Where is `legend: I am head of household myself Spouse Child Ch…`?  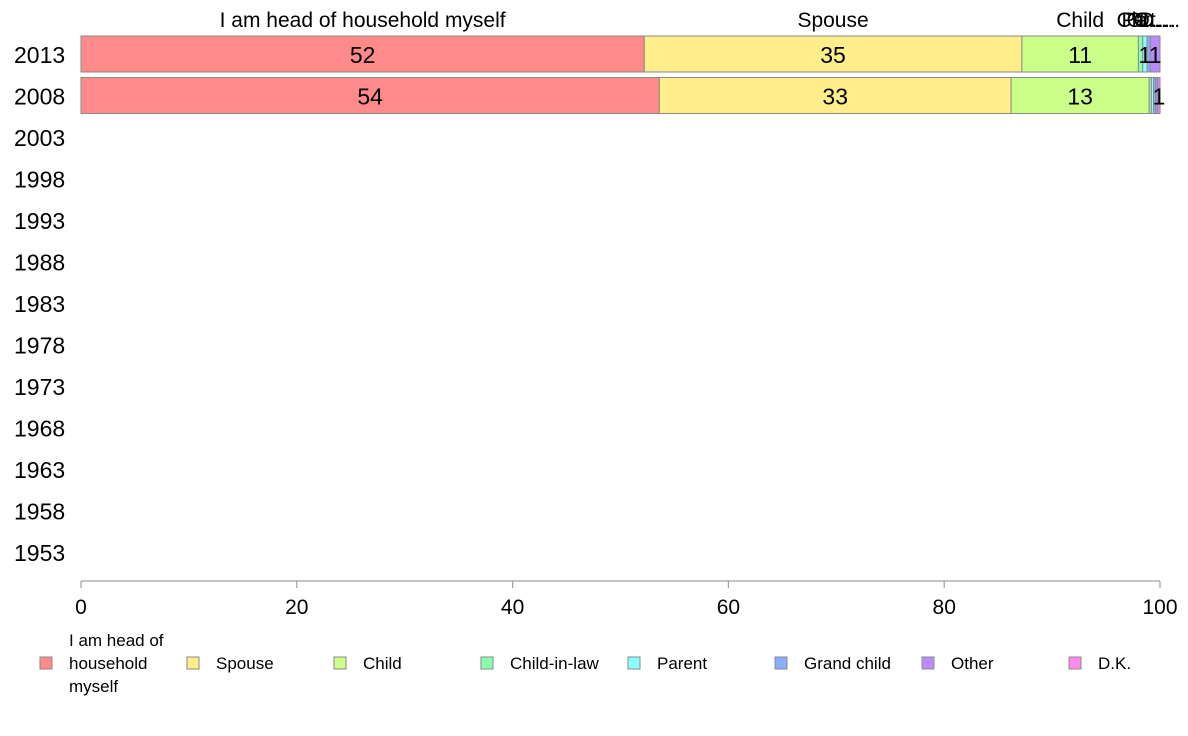
legend: I am head of household myself Spouse Child Ch… is located at coordinates (585, 663).